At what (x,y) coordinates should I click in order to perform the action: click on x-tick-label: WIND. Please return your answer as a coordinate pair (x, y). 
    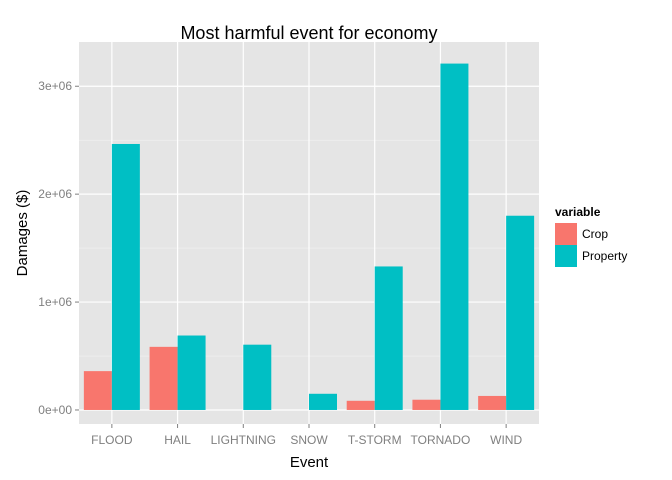
    Looking at the image, I should click on (506, 440).